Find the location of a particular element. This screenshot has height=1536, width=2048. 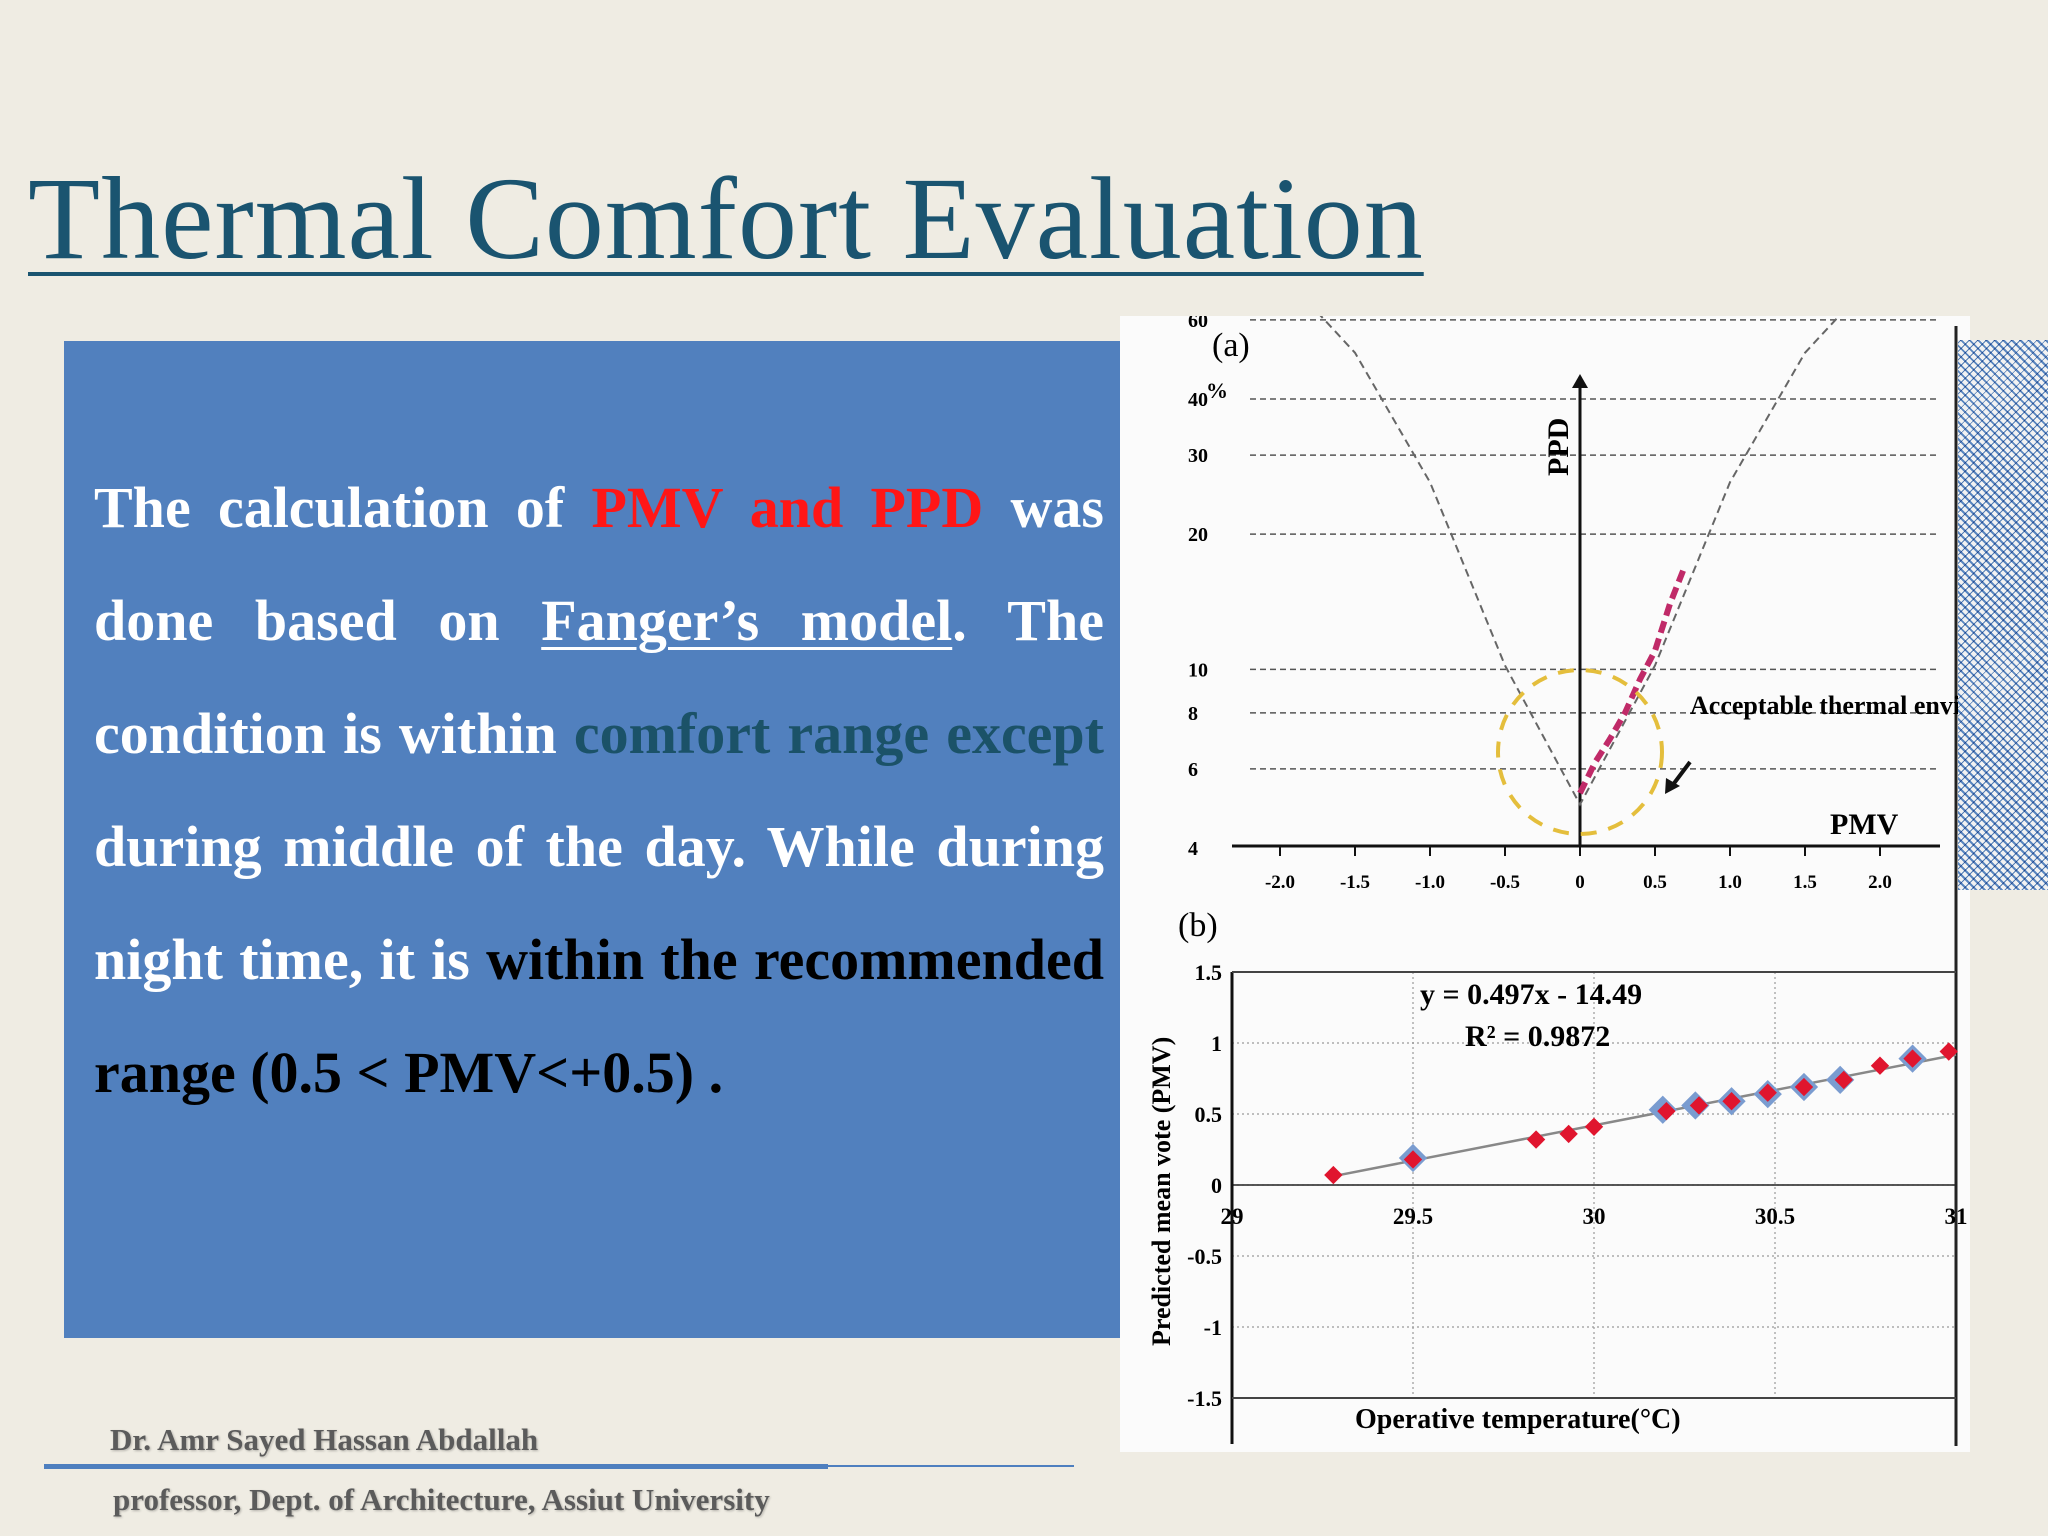

panel-b-x-tick-label: 31 is located at coordinates (1956, 1216).